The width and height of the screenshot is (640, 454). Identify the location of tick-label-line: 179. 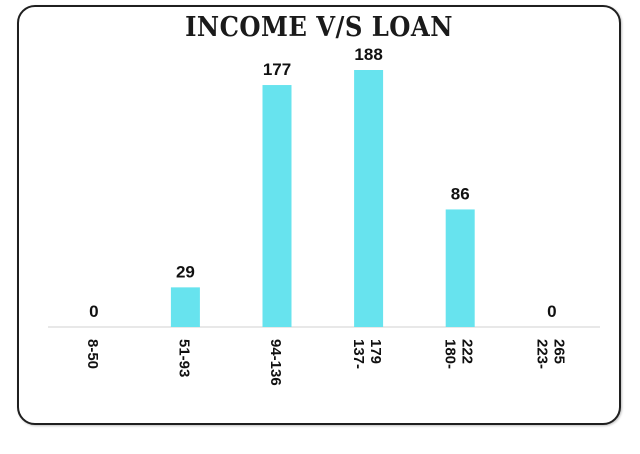
(375, 351).